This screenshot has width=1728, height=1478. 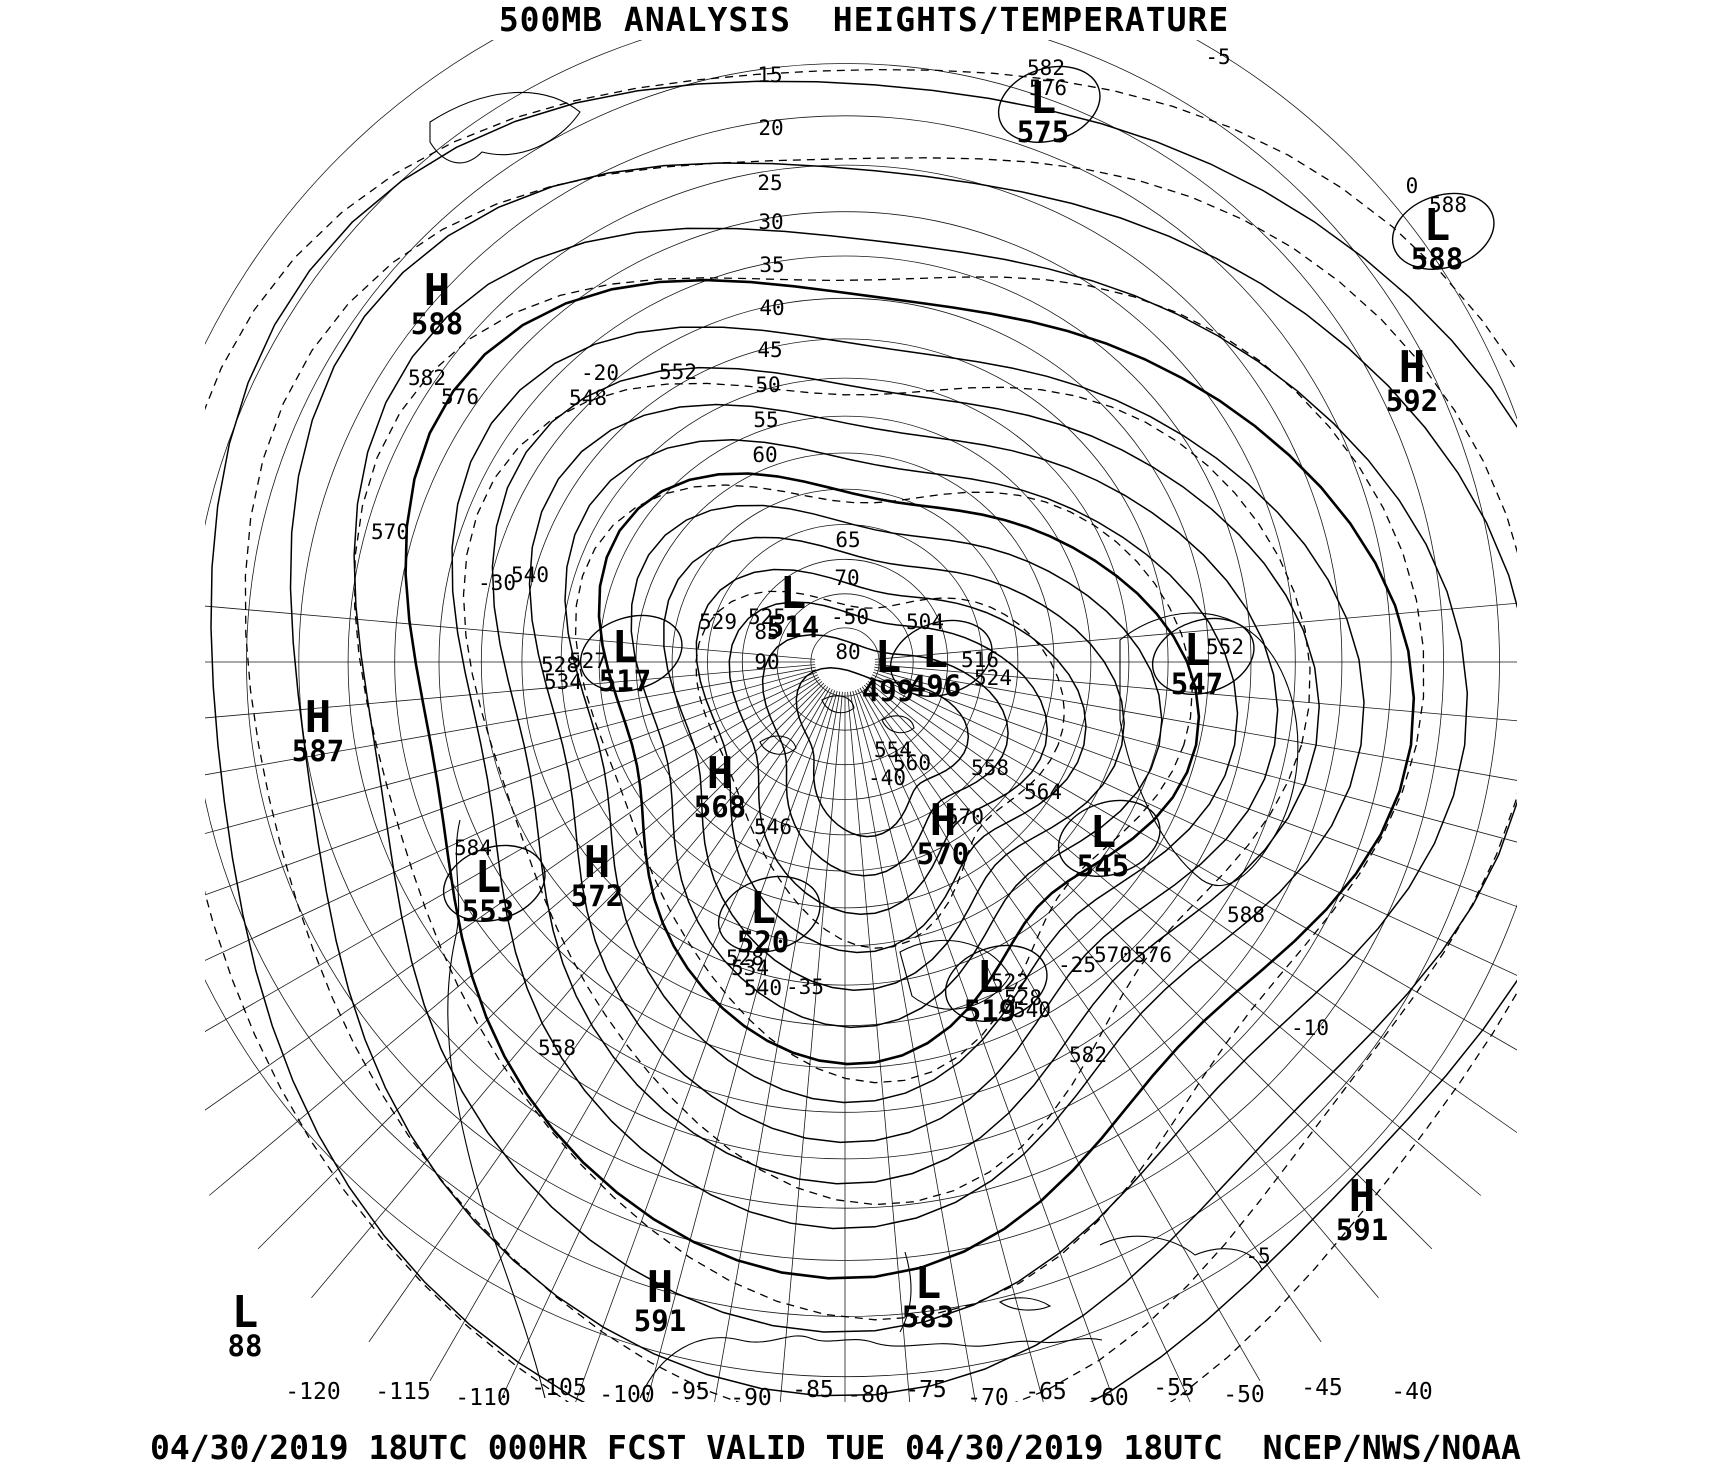 What do you see at coordinates (402, 1392) in the screenshot?
I see `longitude-label: -115` at bounding box center [402, 1392].